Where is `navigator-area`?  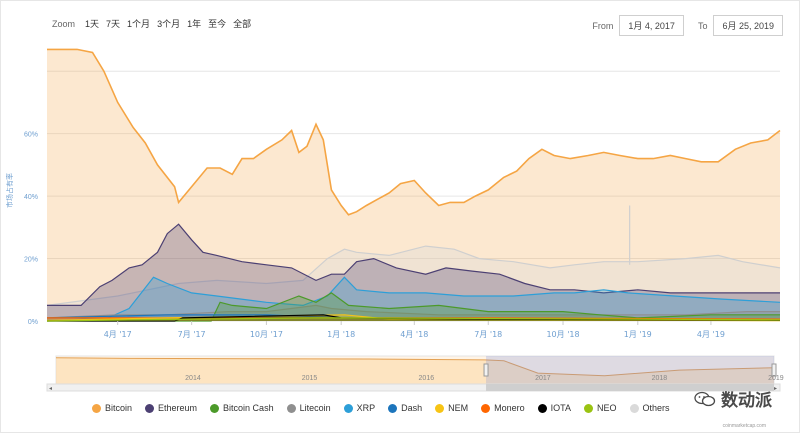
navigator-area is located at coordinates (415, 371).